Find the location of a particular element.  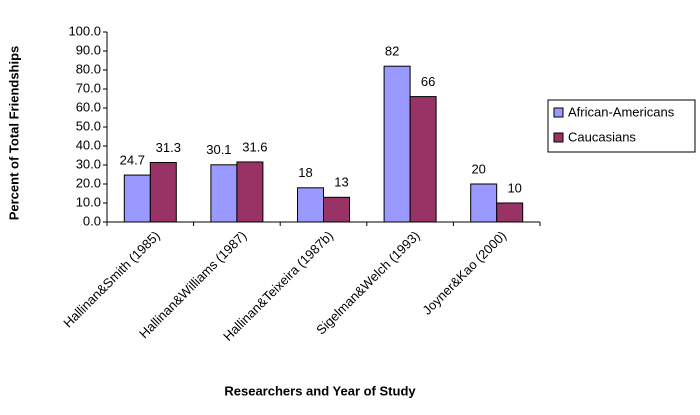

data-label: 24.7 is located at coordinates (132, 160).